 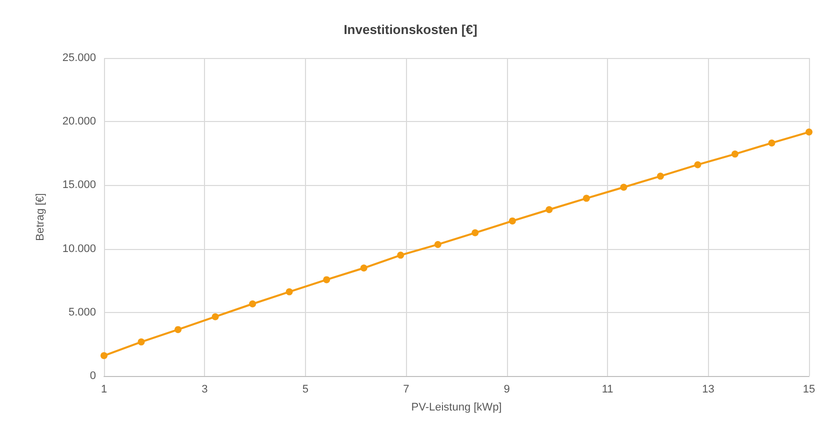 I want to click on y-axis-title: Betrag [€], so click(x=40, y=217).